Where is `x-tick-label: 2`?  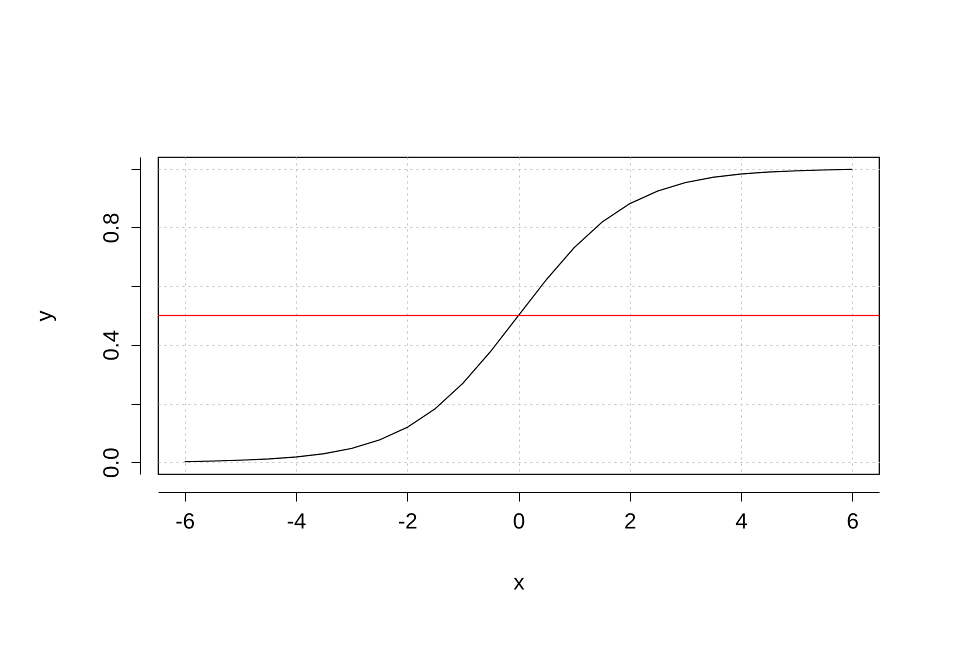 x-tick-label: 2 is located at coordinates (630, 521).